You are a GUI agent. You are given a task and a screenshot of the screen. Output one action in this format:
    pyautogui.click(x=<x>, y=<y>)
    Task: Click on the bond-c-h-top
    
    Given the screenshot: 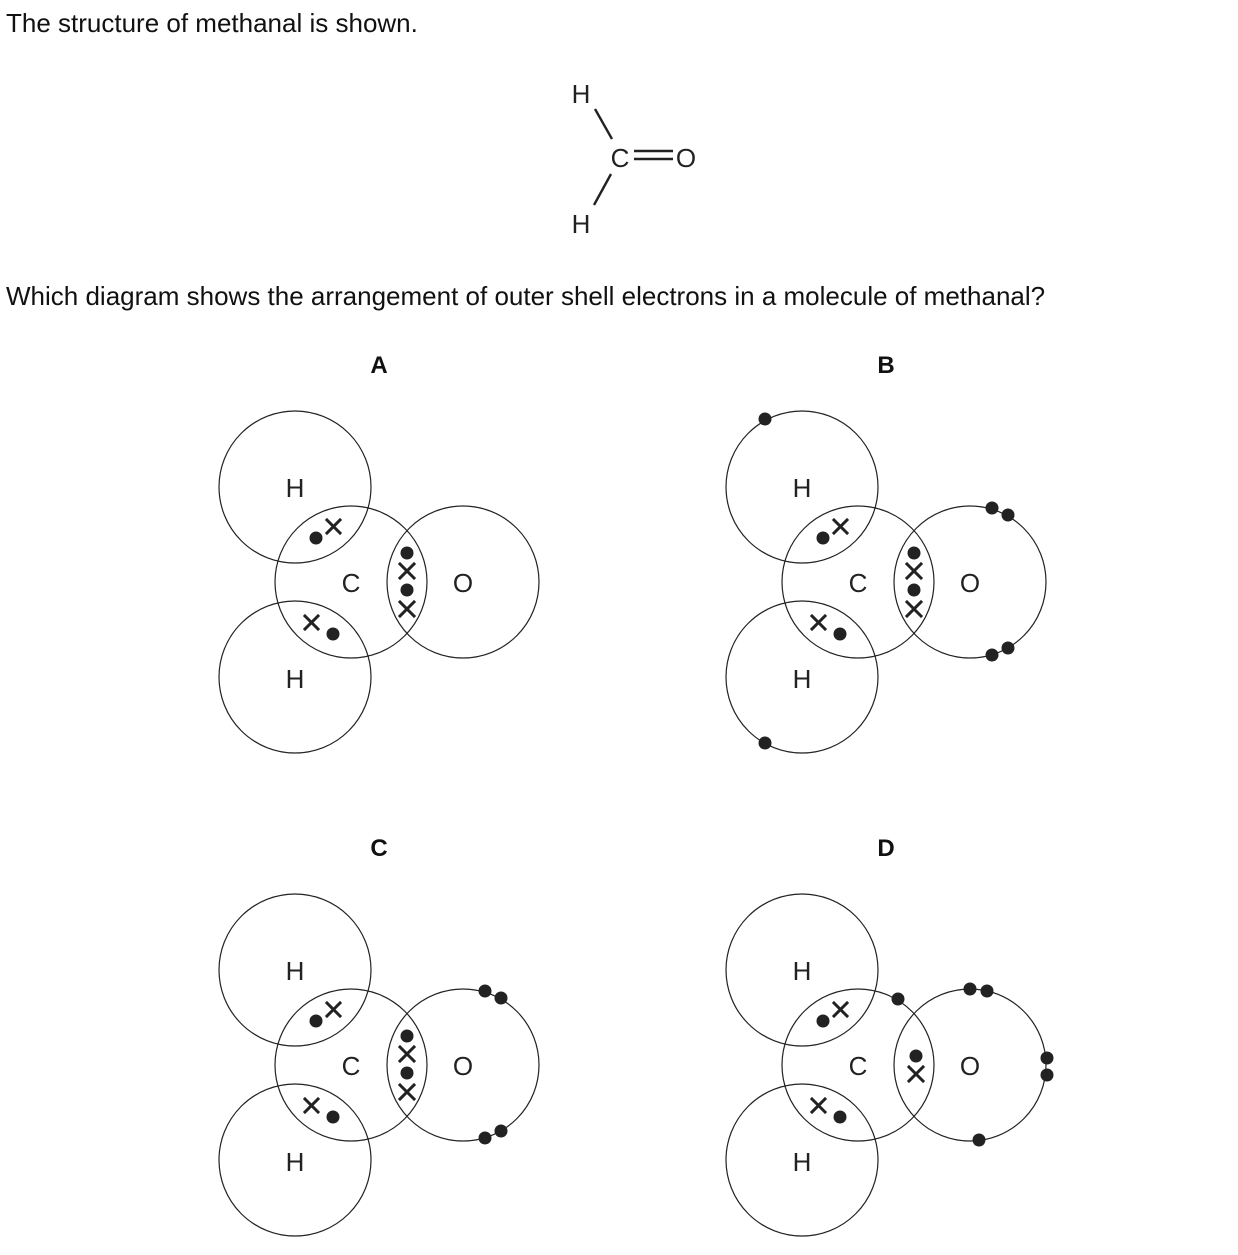 What is the action you would take?
    pyautogui.click(x=603, y=124)
    